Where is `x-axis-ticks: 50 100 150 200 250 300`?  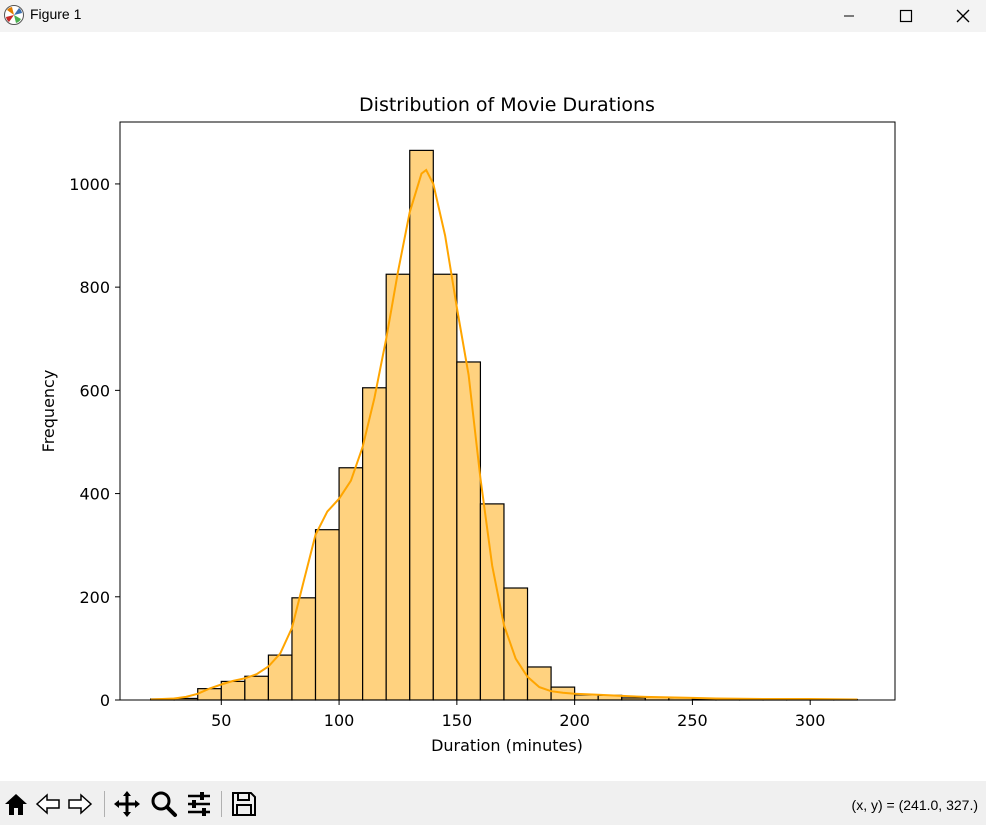
x-axis-ticks: 50 100 150 200 250 300 is located at coordinates (518, 715).